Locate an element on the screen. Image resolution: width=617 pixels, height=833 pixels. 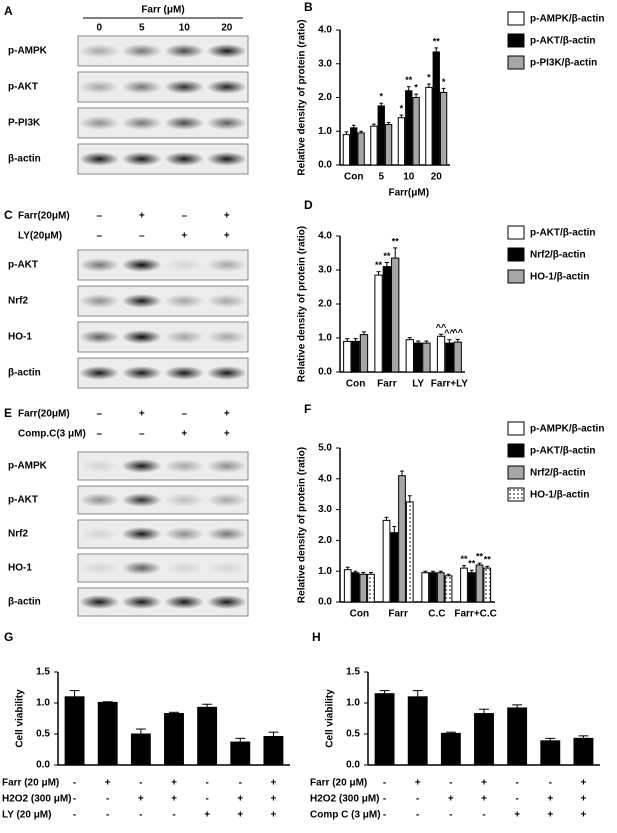
x-tick-label: Con is located at coordinates (353, 177).